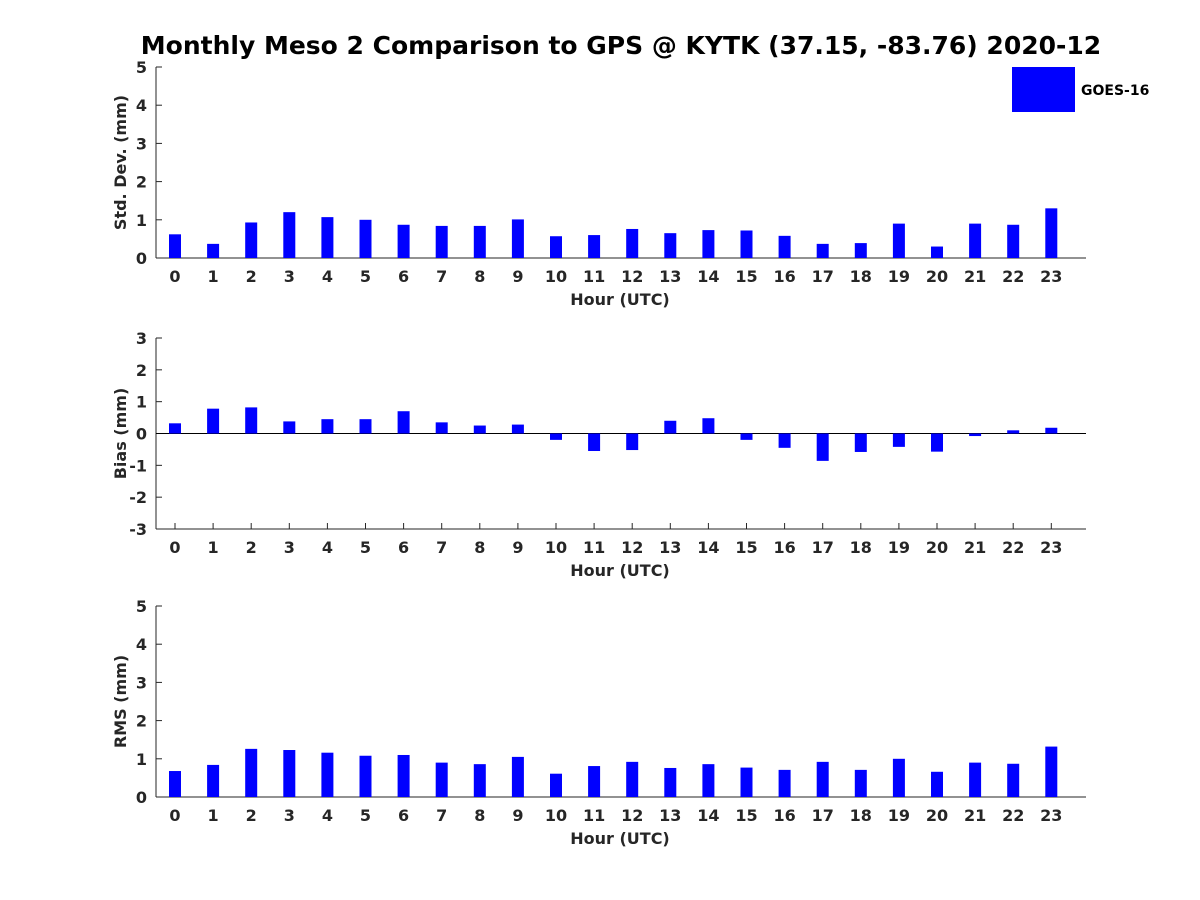 Image resolution: width=1200 pixels, height=900 pixels. I want to click on rms-xtick-label: 14, so click(708, 815).